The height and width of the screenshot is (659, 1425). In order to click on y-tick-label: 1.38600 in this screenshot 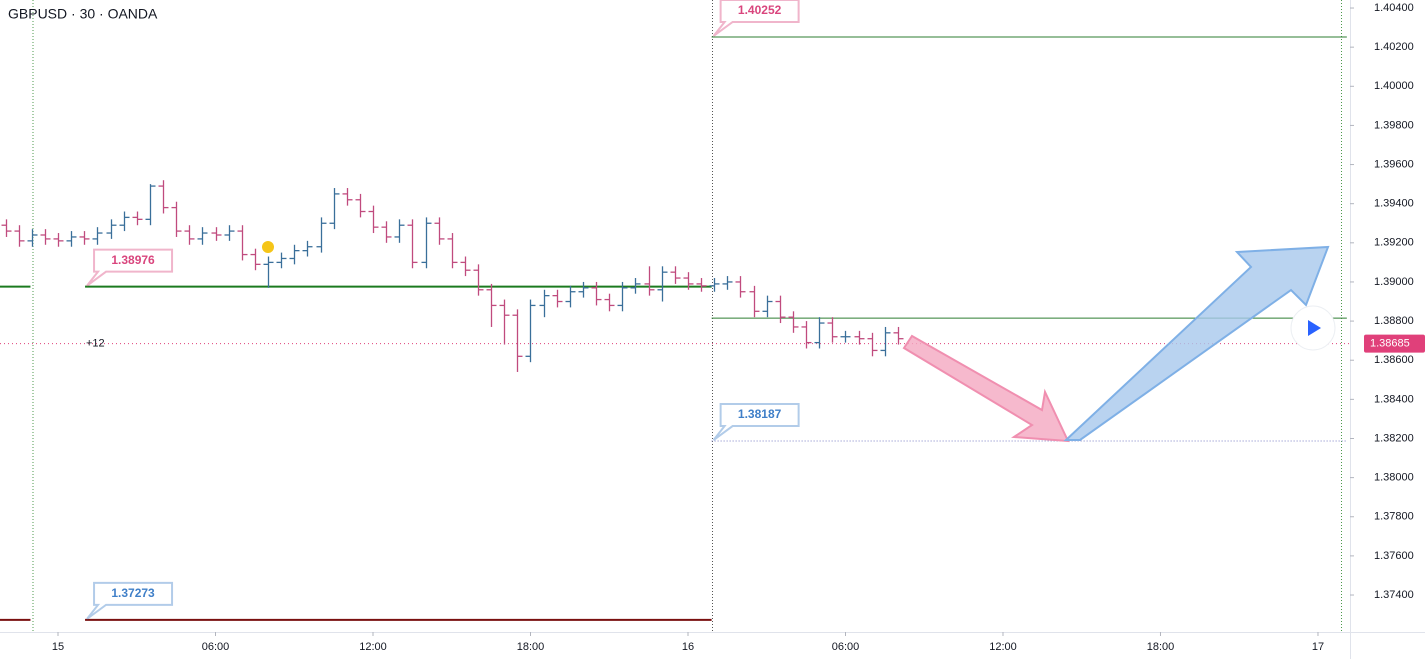, I will do `click(1394, 360)`.